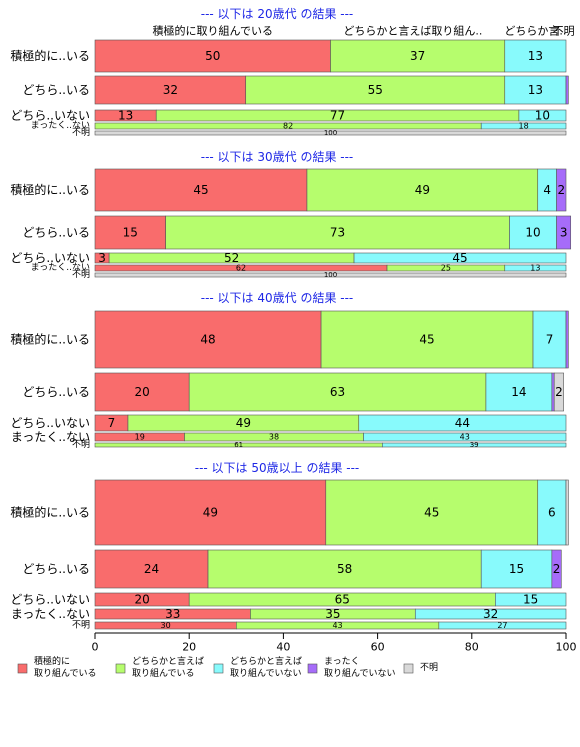 This screenshot has width=580, height=747. What do you see at coordinates (342, 661) in the screenshot?
I see `legend-label-line: まったく` at bounding box center [342, 661].